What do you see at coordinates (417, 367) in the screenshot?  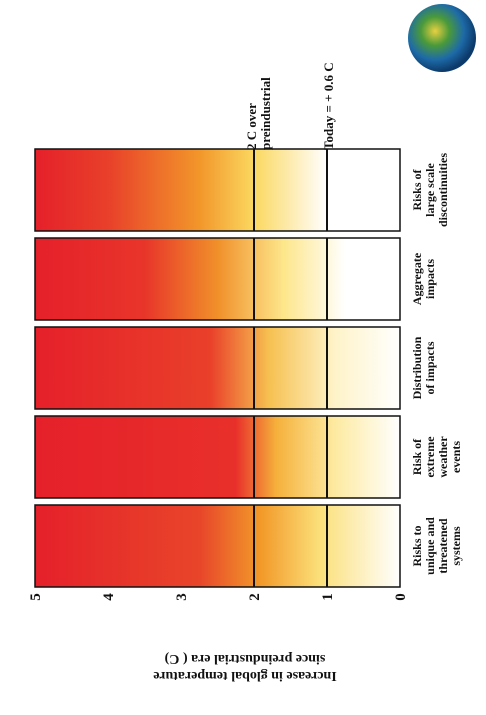 I see `category-line: Distribution` at bounding box center [417, 367].